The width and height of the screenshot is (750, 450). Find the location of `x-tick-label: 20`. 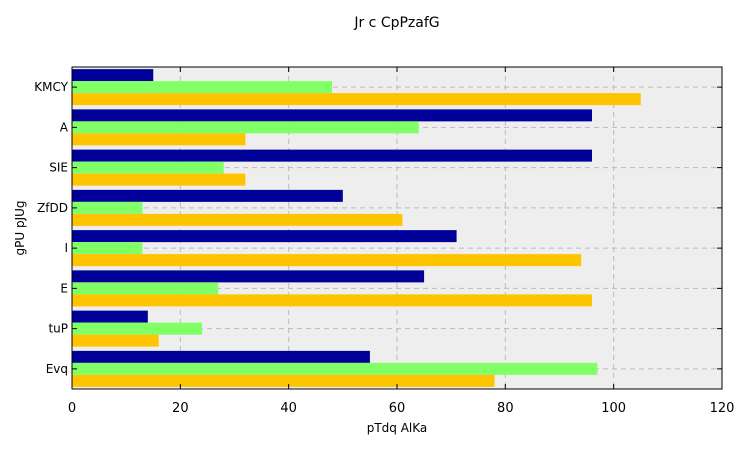

x-tick-label: 20 is located at coordinates (180, 408).